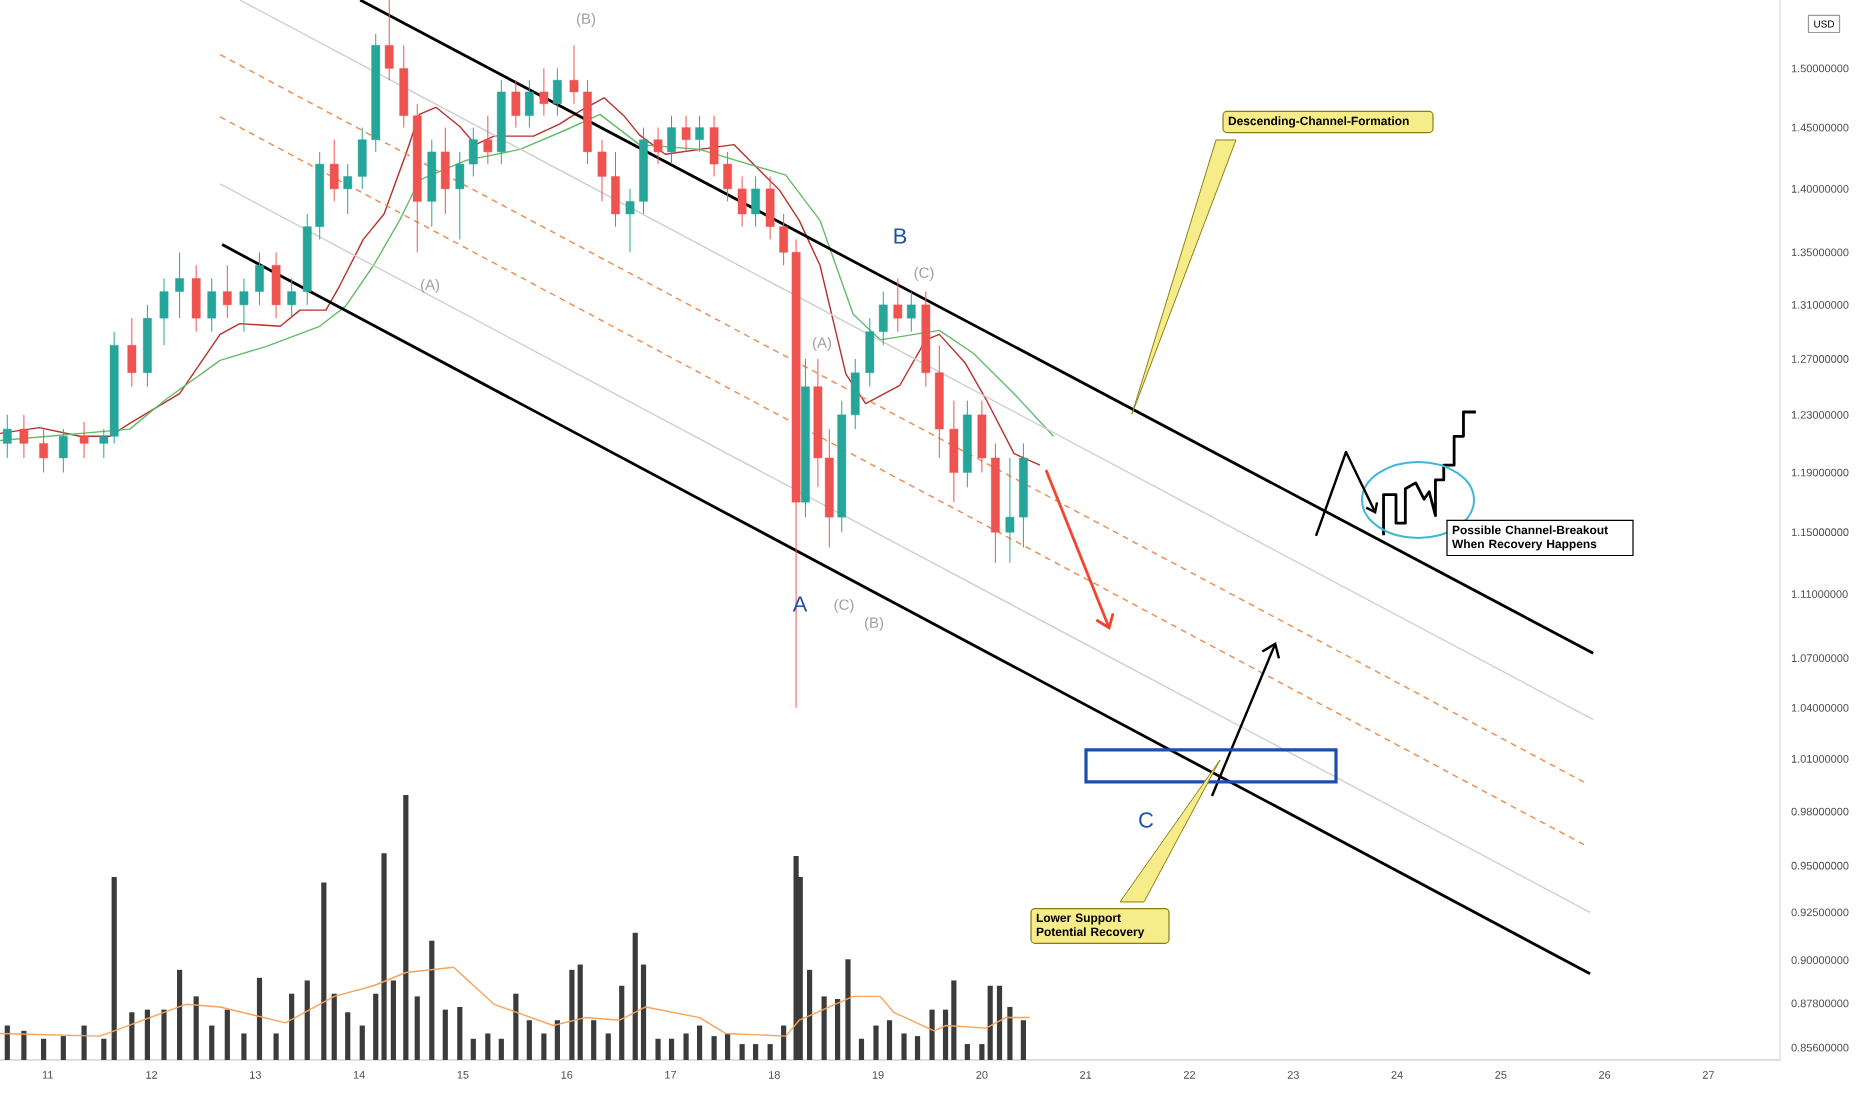  Describe the element at coordinates (900, 236) in the screenshot. I see `annotation: B` at that location.